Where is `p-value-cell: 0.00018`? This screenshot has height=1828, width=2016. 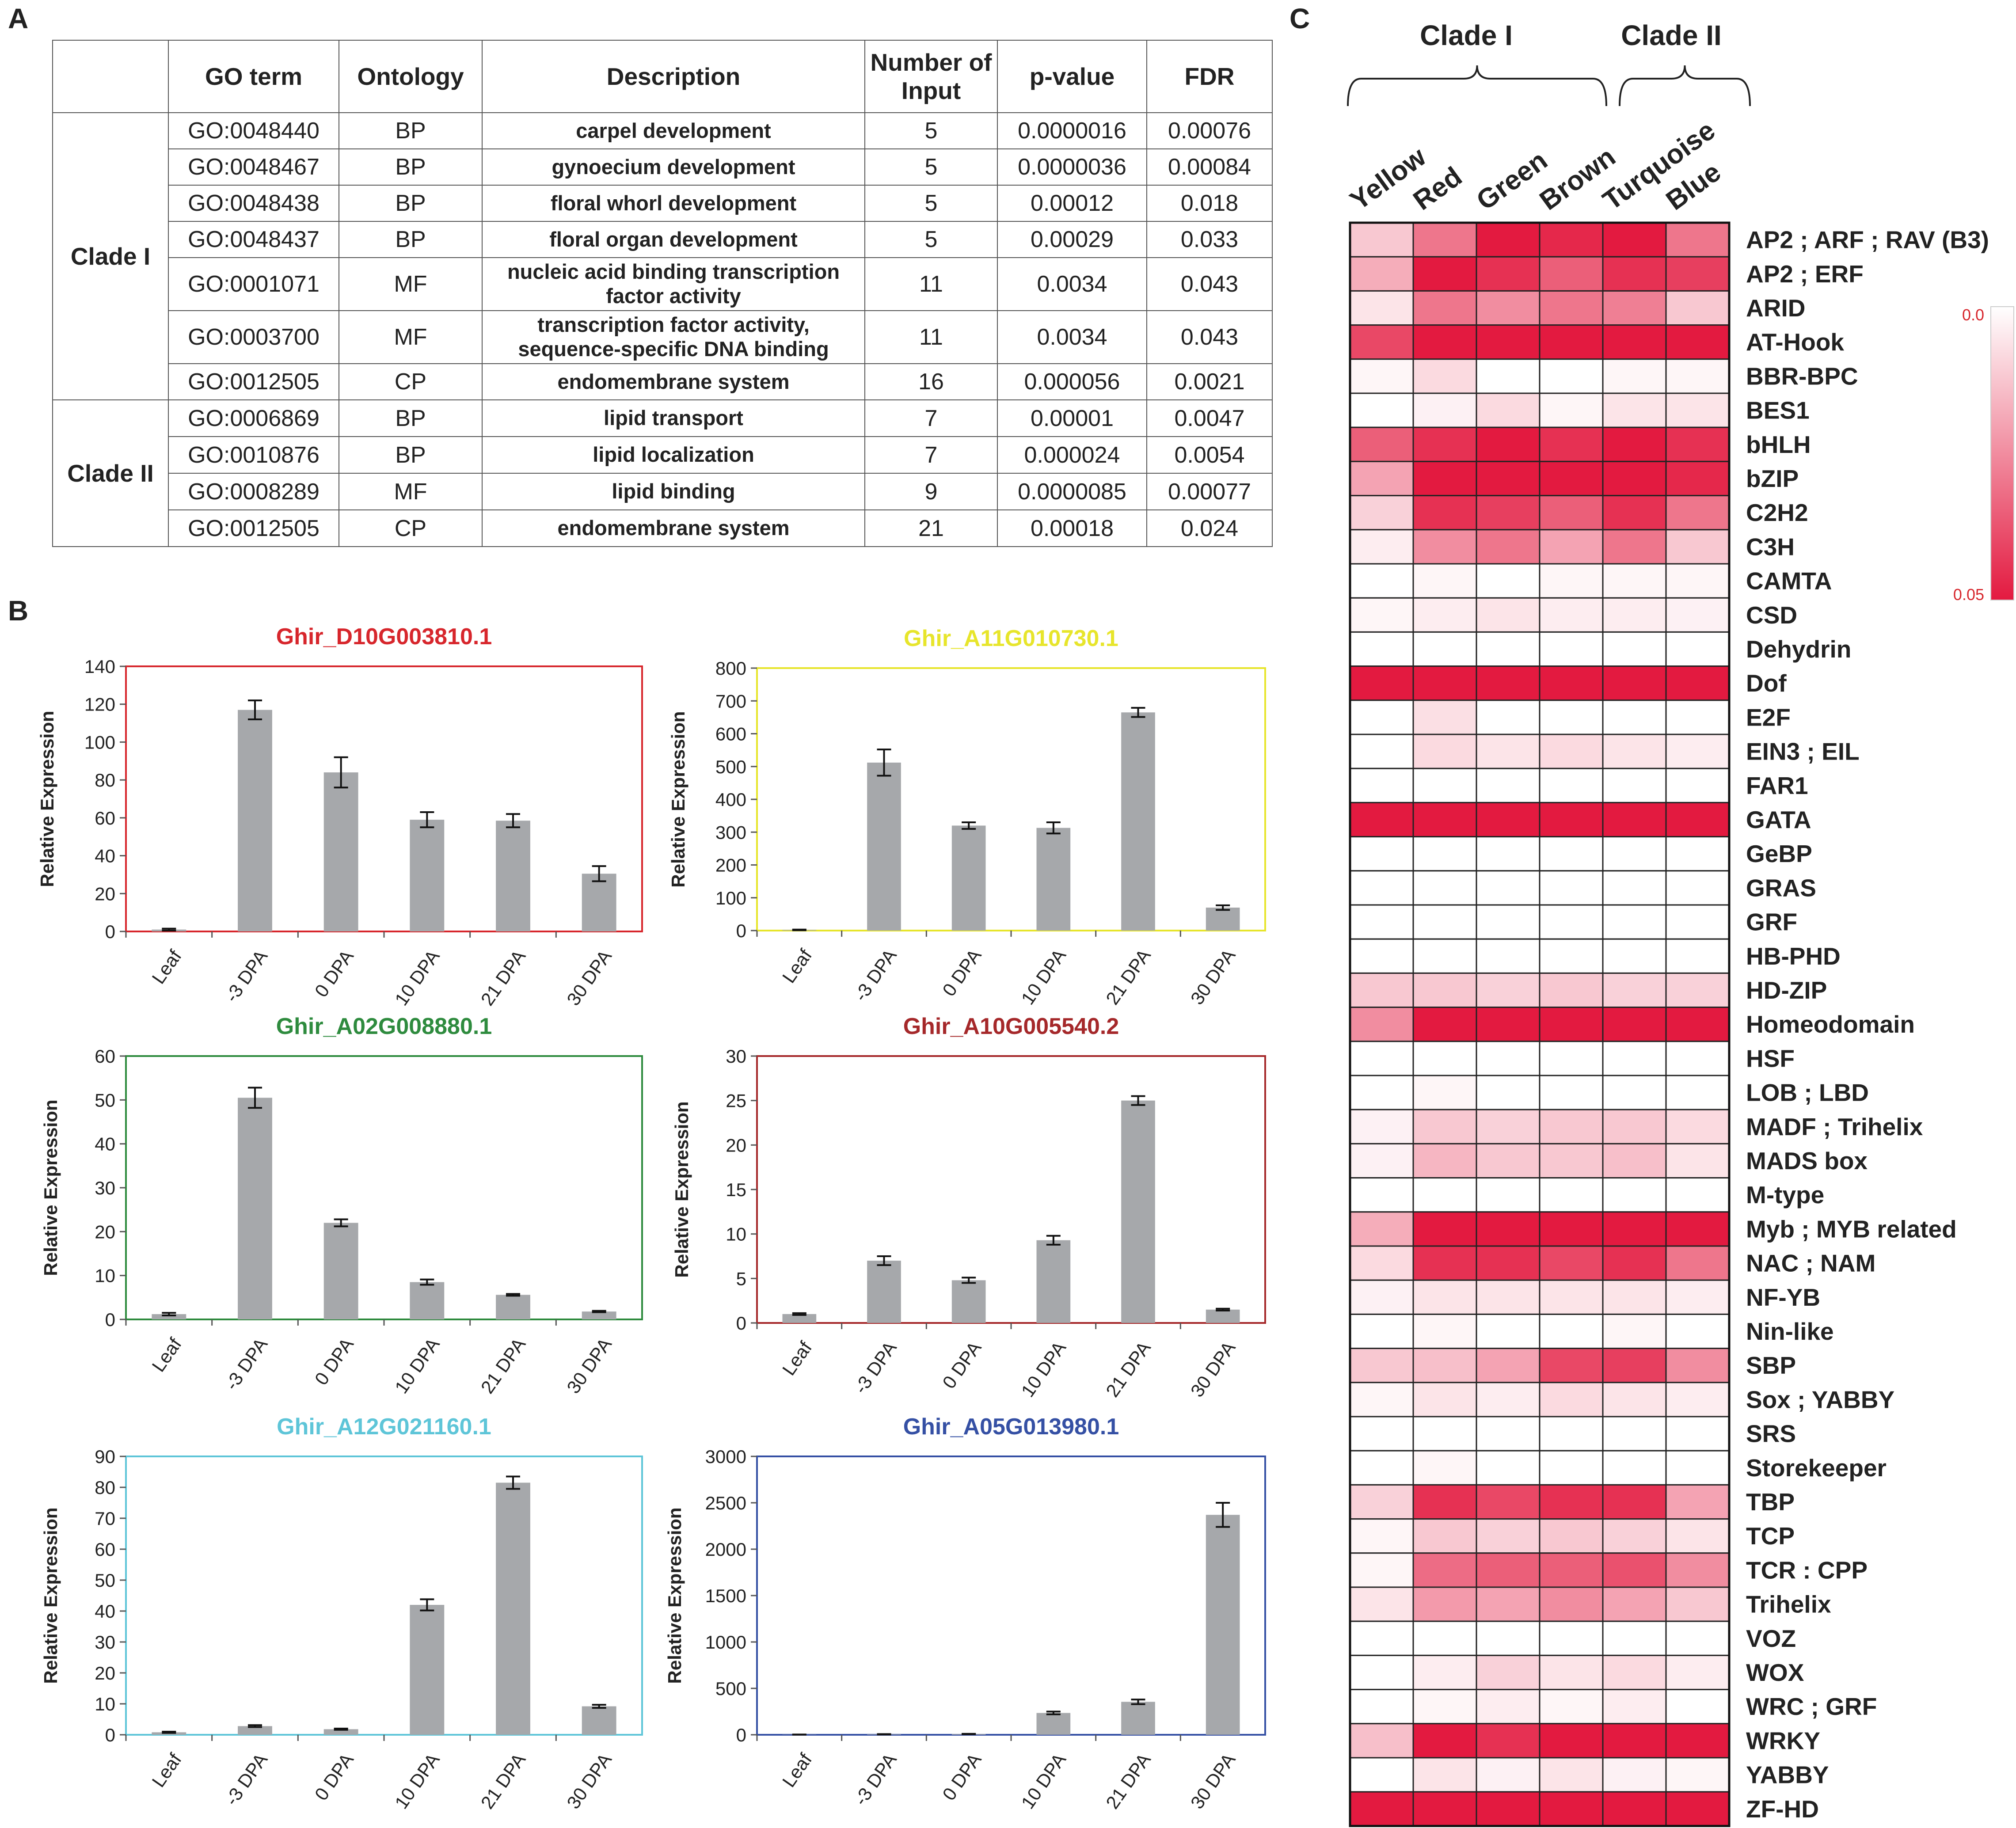 p-value-cell: 0.00018 is located at coordinates (1072, 528).